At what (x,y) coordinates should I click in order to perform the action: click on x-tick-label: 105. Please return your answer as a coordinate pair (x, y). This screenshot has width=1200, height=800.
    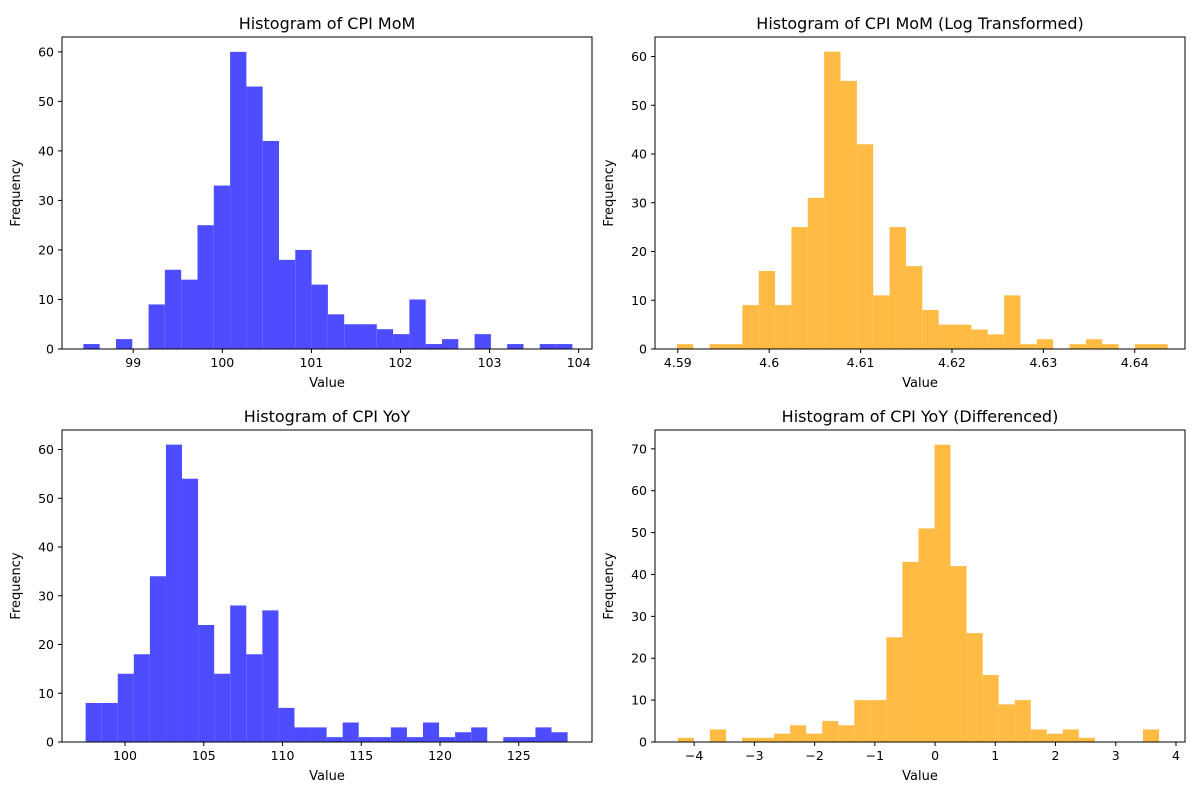
    Looking at the image, I should click on (204, 755).